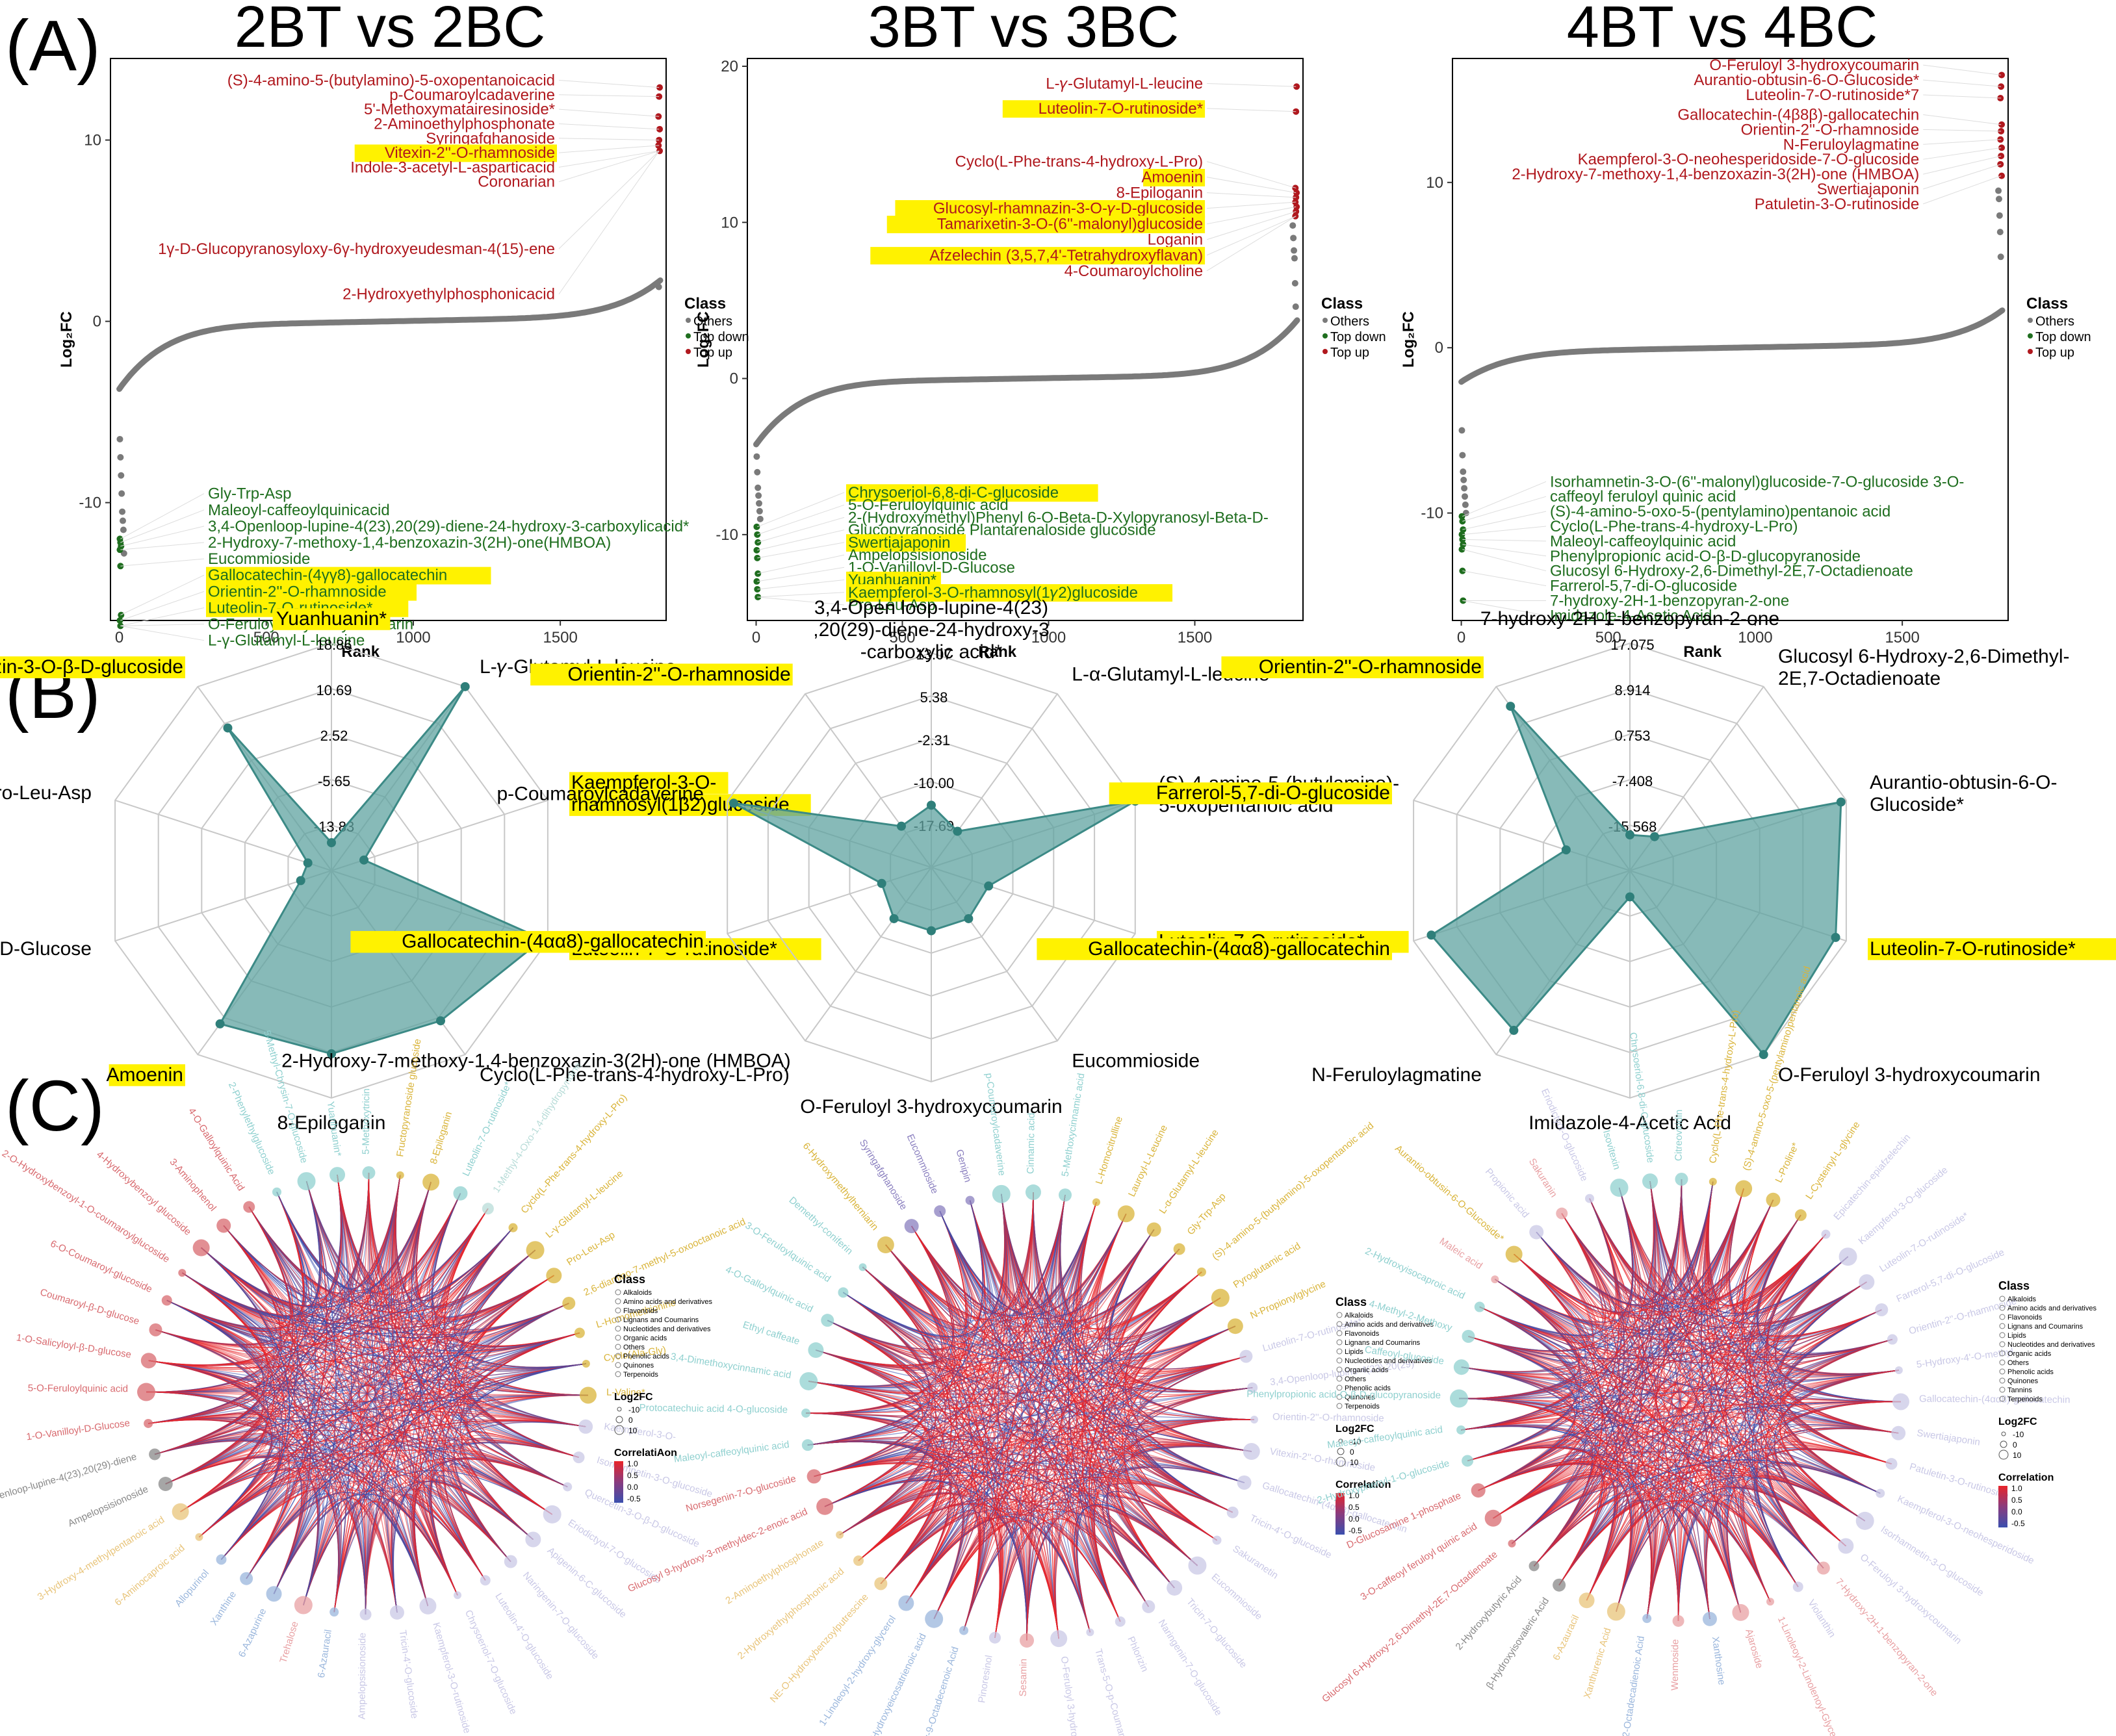 The height and width of the screenshot is (1736, 2116). What do you see at coordinates (464, 124) in the screenshot?
I see `top-up-label: 2-Aminoethylphosphonate` at bounding box center [464, 124].